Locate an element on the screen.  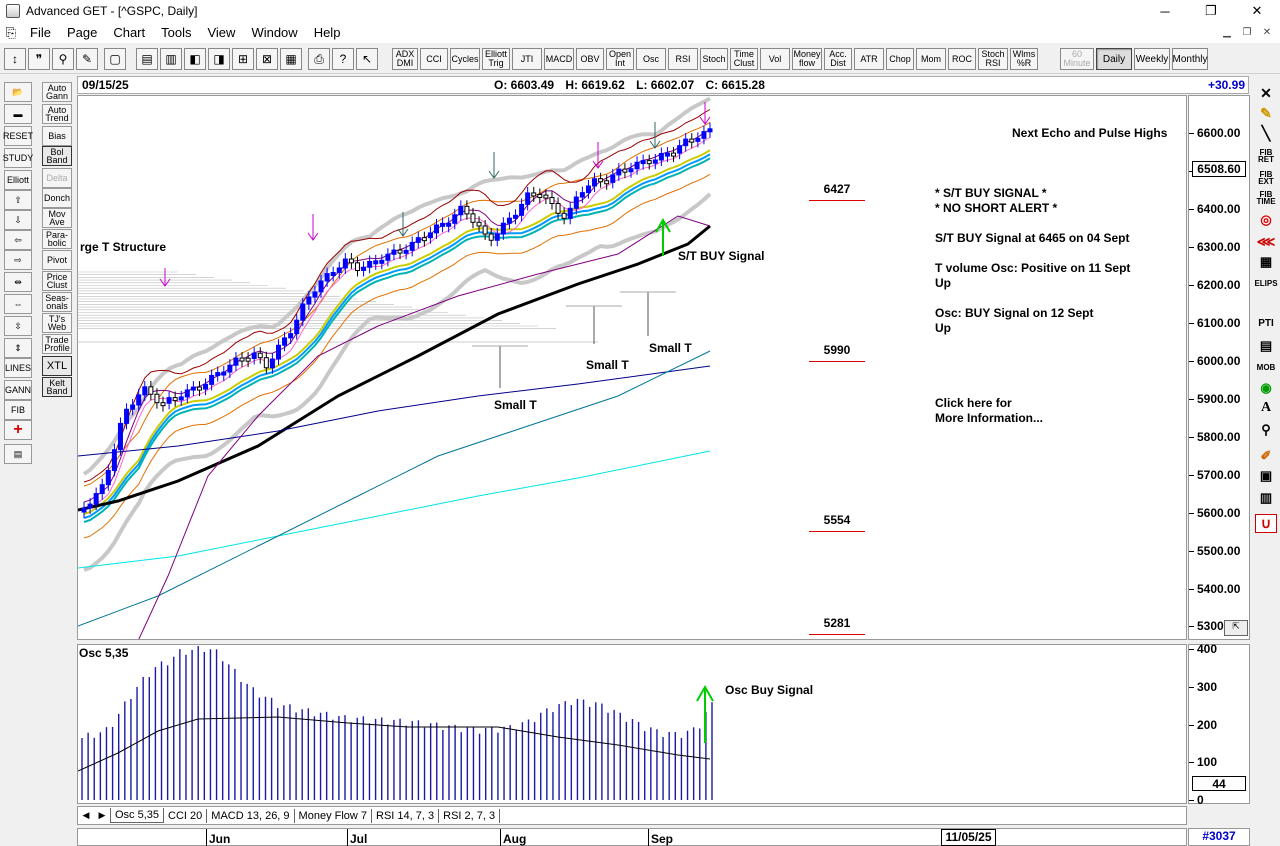
grid-tool-icon: ▦ is located at coordinates (1266, 261).